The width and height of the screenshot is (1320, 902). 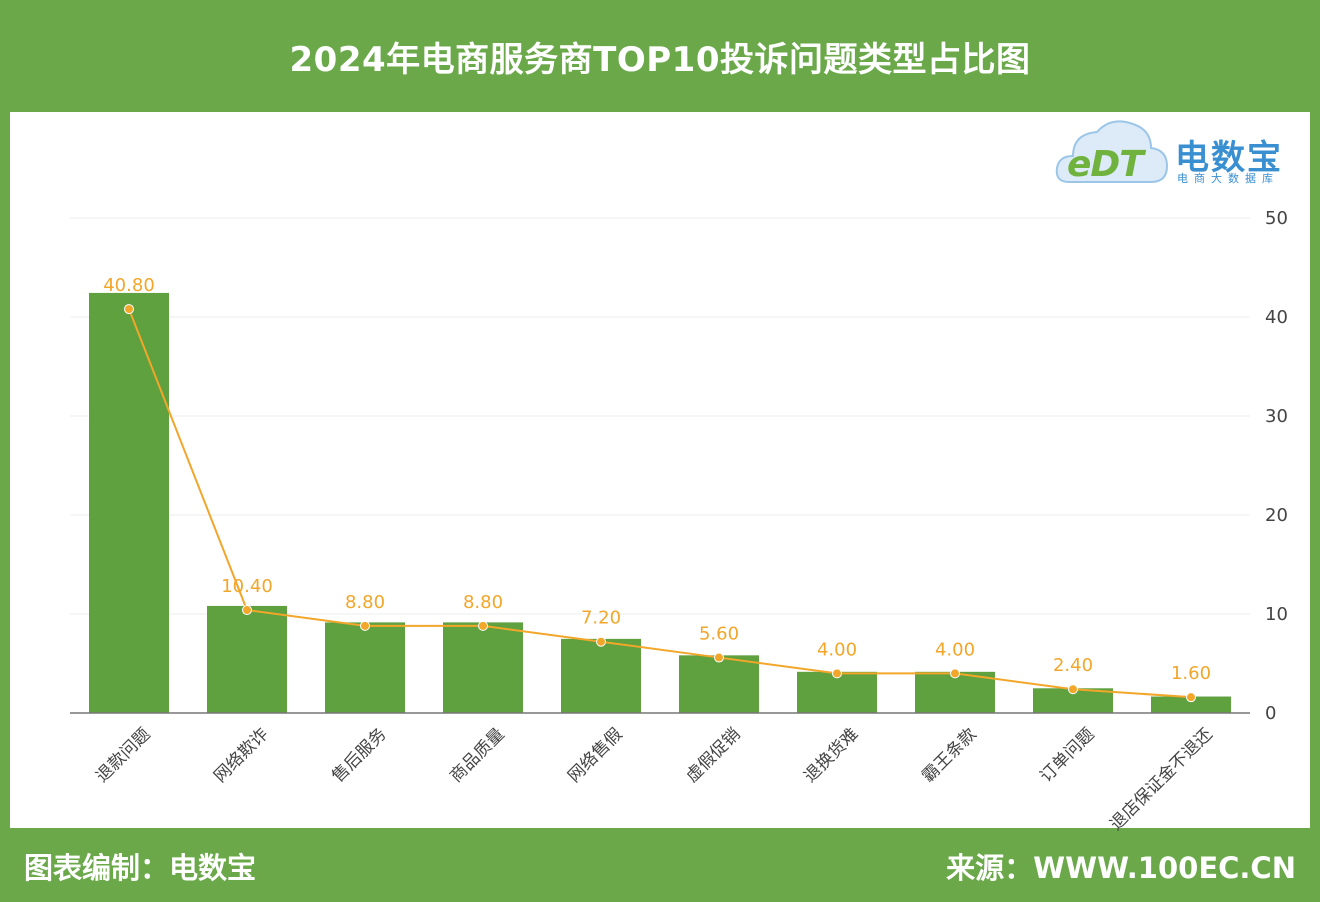 I want to click on x-tick-label: 网络欺诈, so click(x=241, y=755).